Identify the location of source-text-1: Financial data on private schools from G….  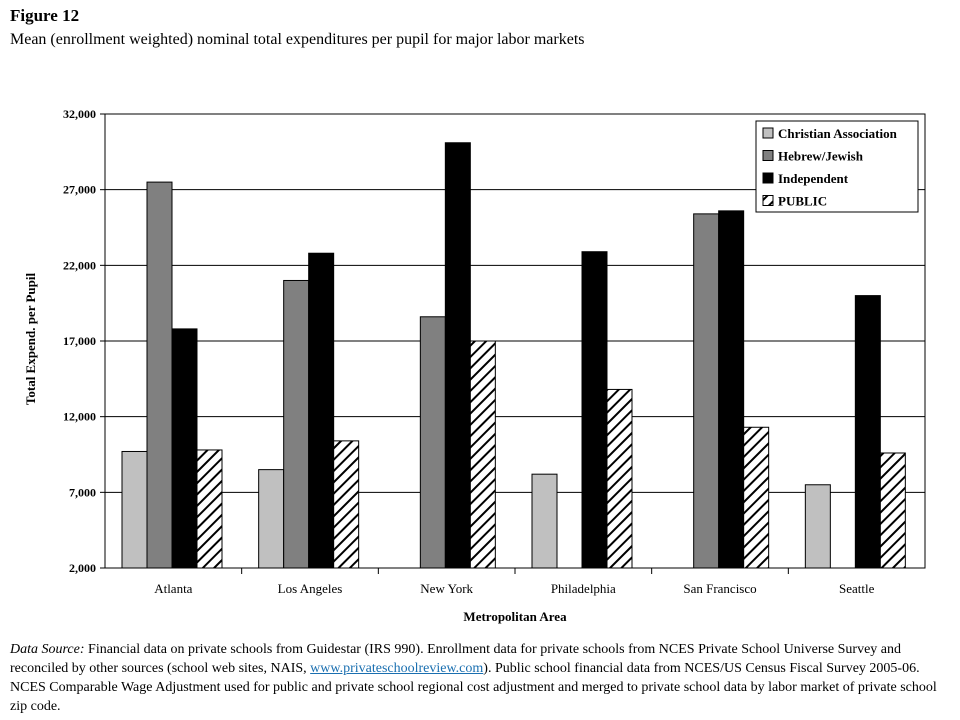
(456, 659).